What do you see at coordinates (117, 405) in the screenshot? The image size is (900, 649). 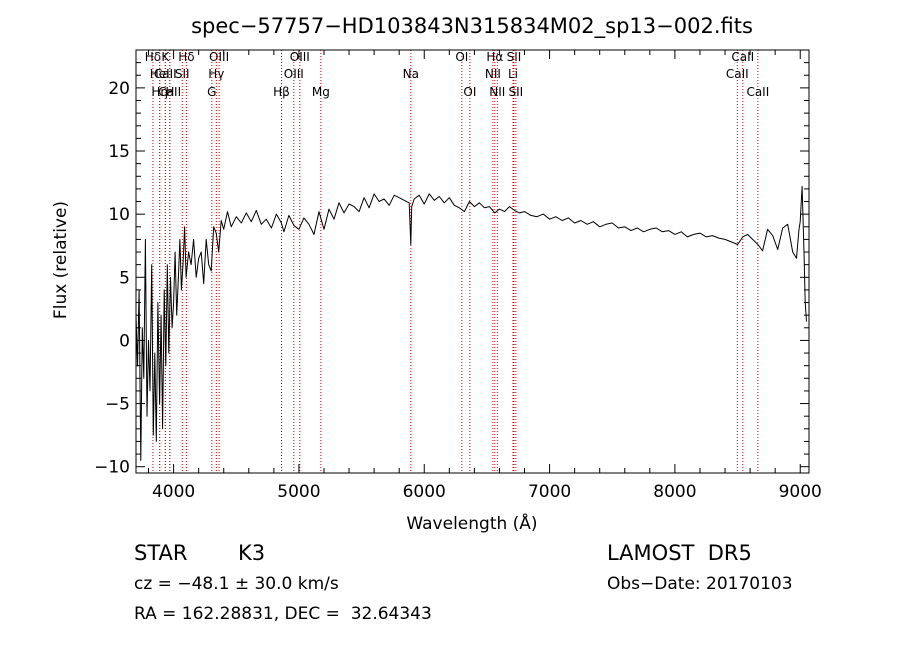 I see `y-tick-label: −5` at bounding box center [117, 405].